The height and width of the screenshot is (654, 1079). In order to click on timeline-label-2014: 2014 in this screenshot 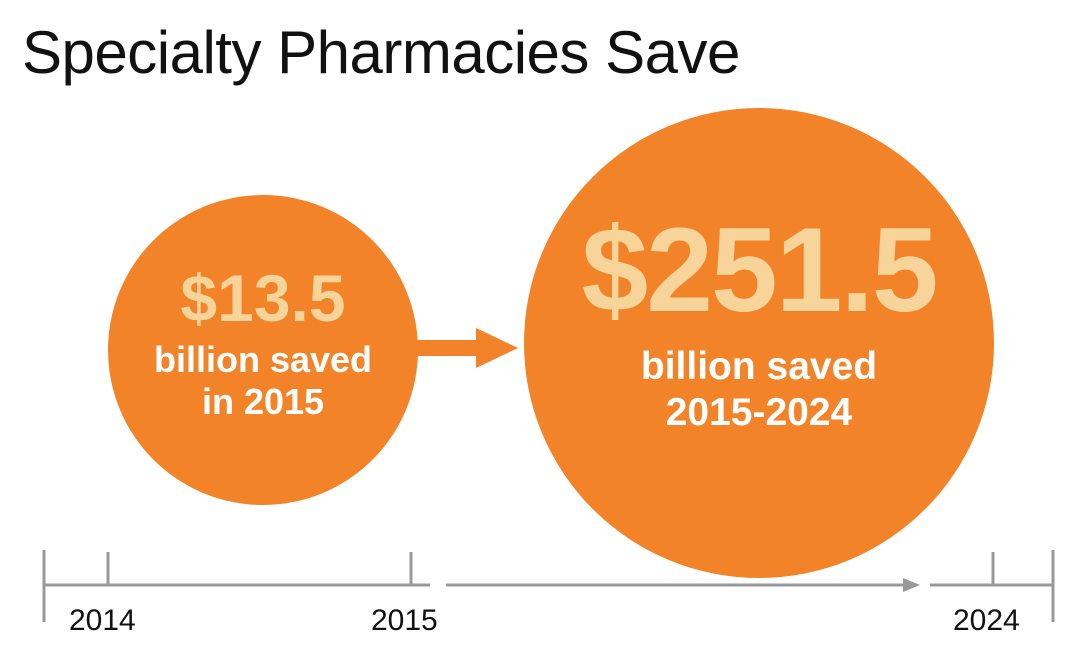, I will do `click(102, 620)`.